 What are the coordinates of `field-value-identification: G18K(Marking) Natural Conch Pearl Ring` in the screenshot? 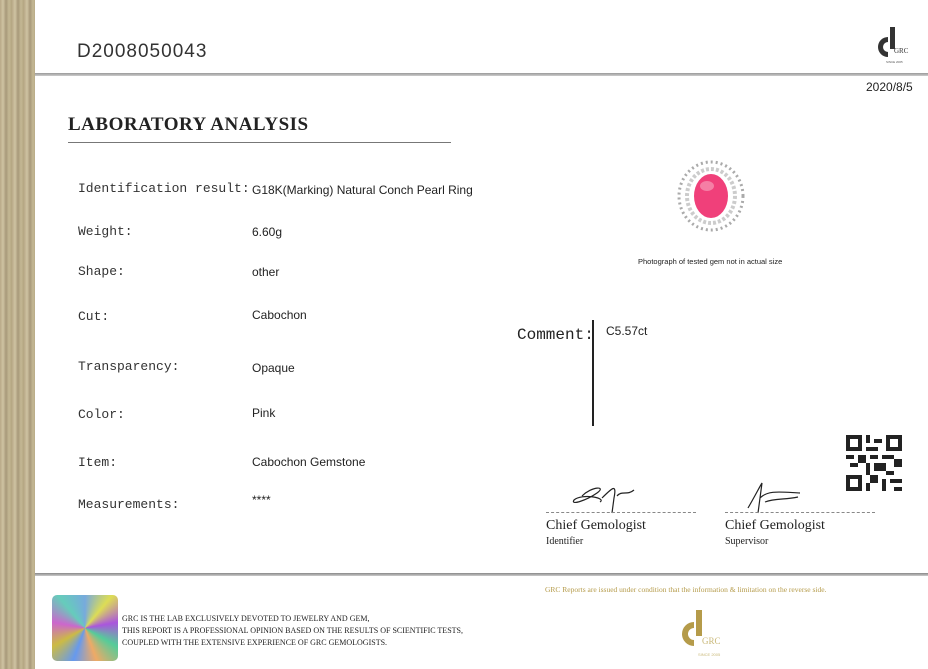 It's located at (362, 190).